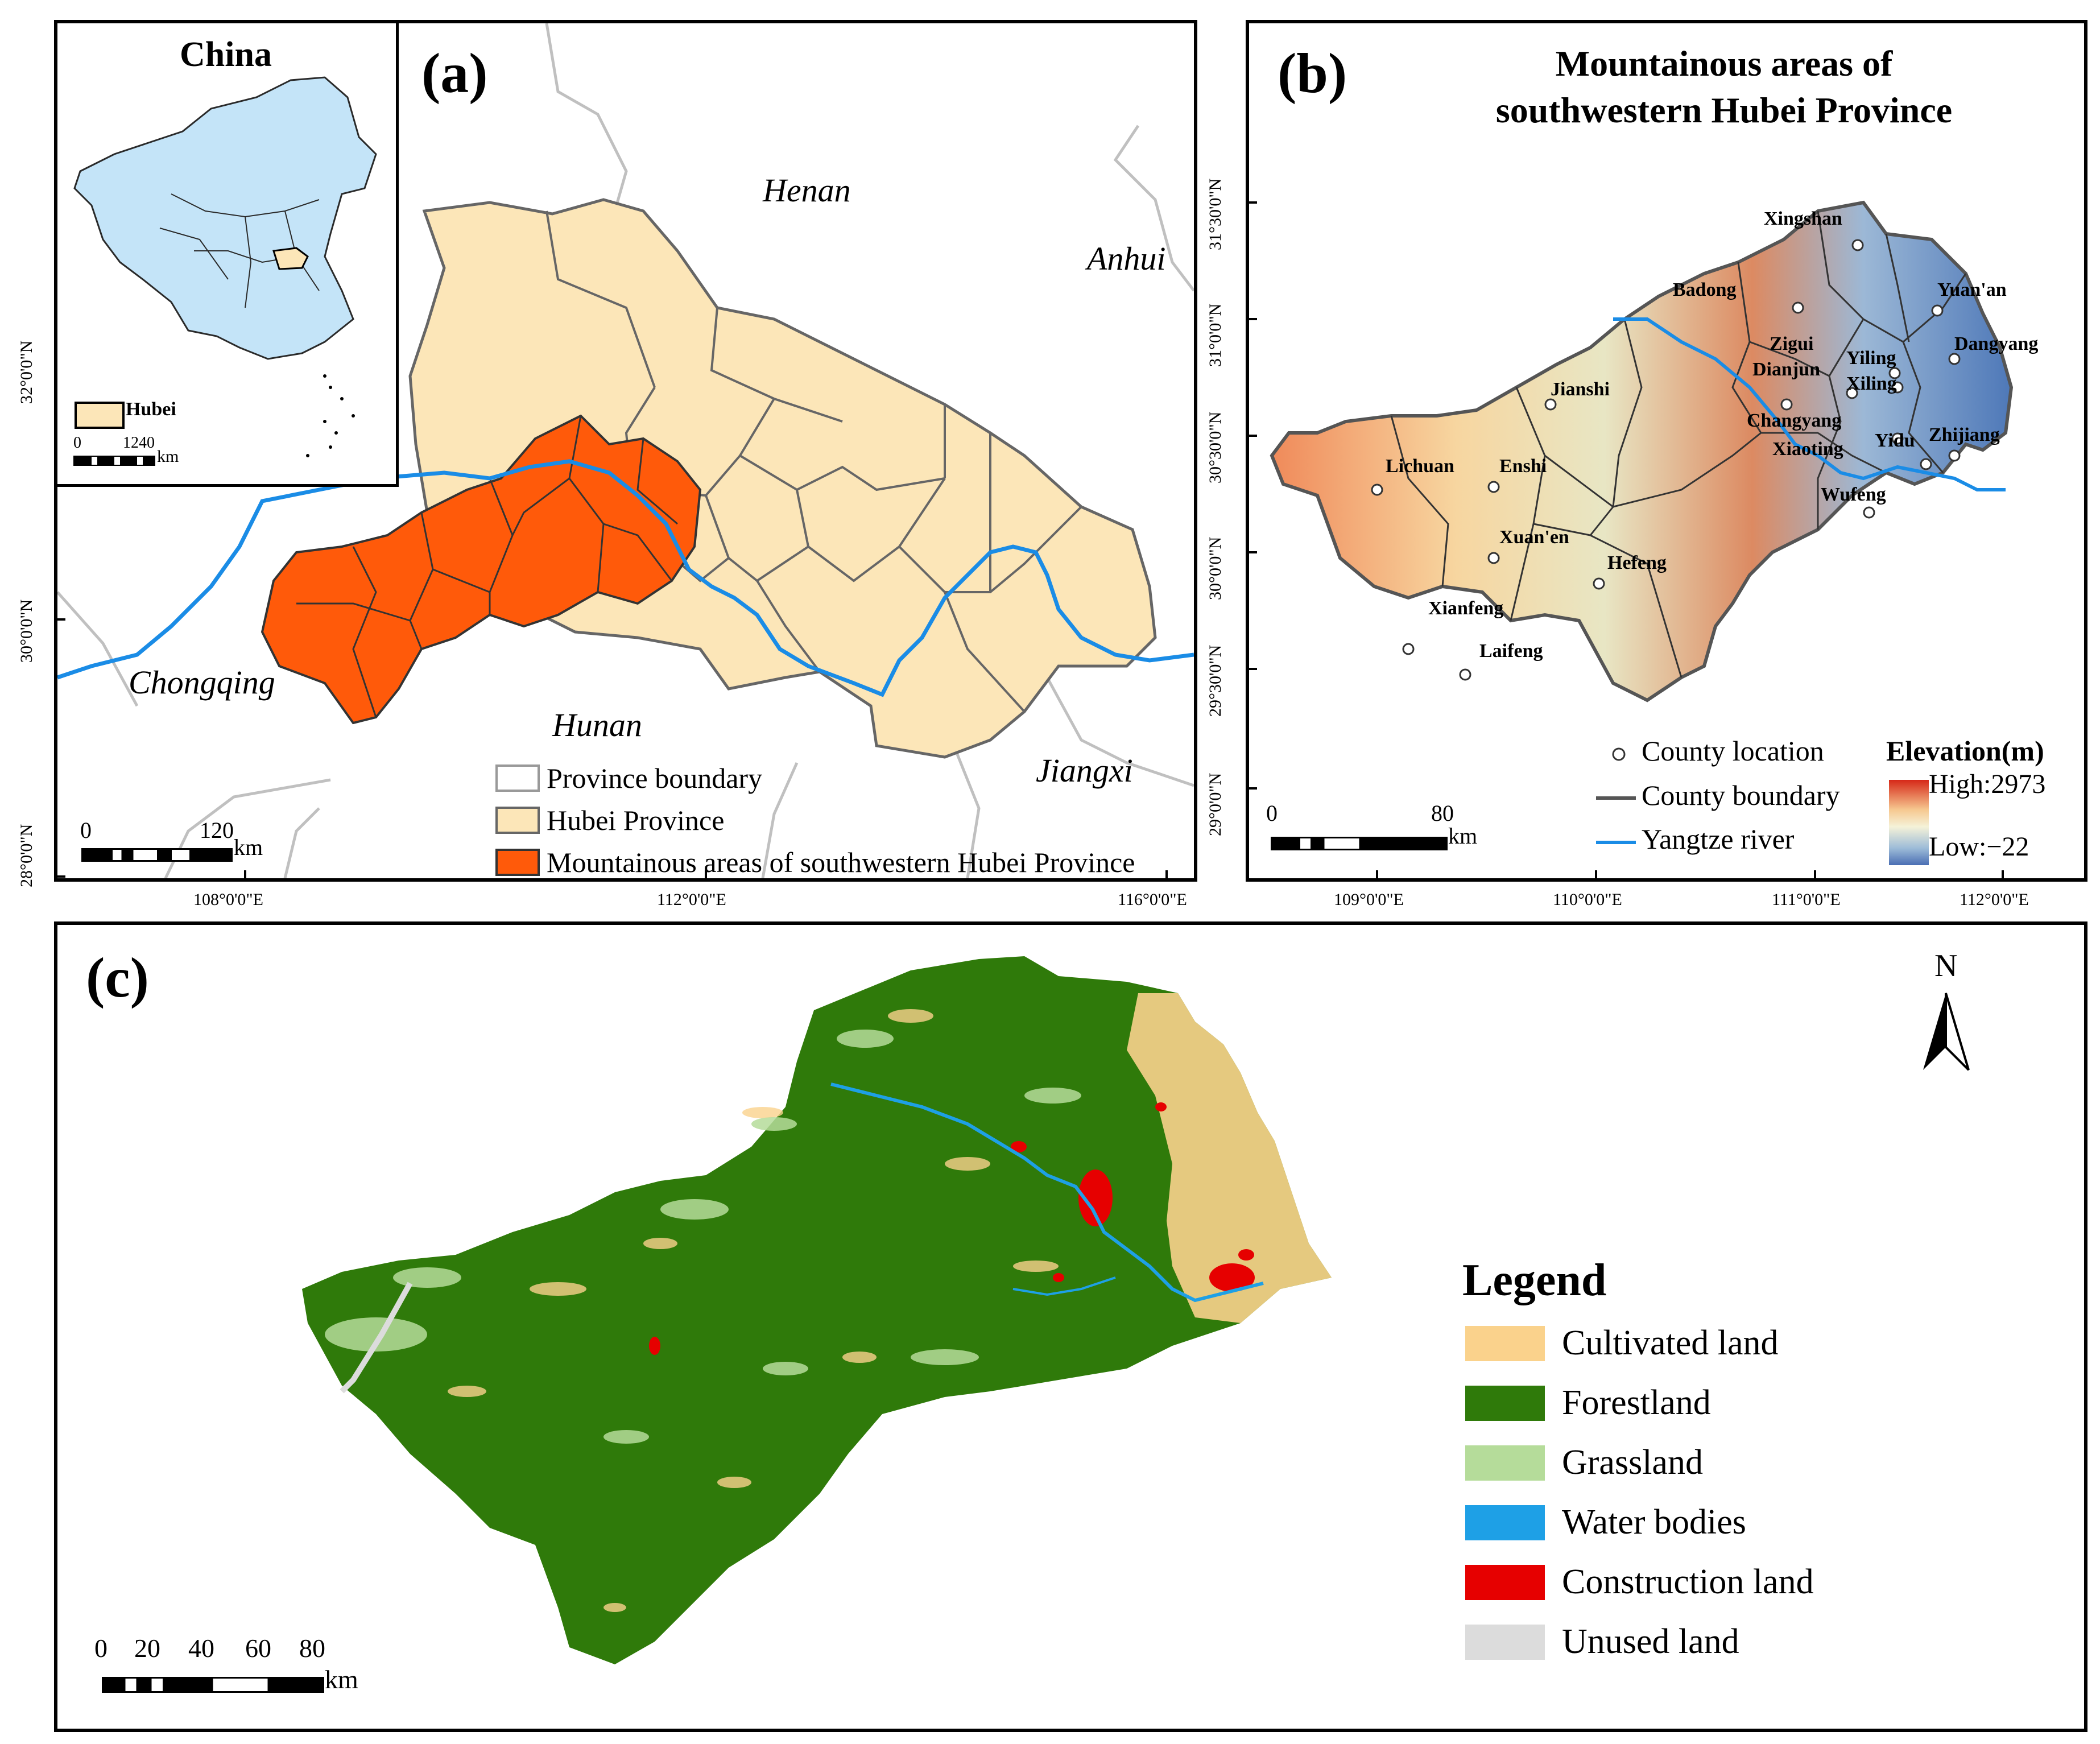 This screenshot has height=1744, width=2100. What do you see at coordinates (114, 461) in the screenshot?
I see `inset-scale-bar` at bounding box center [114, 461].